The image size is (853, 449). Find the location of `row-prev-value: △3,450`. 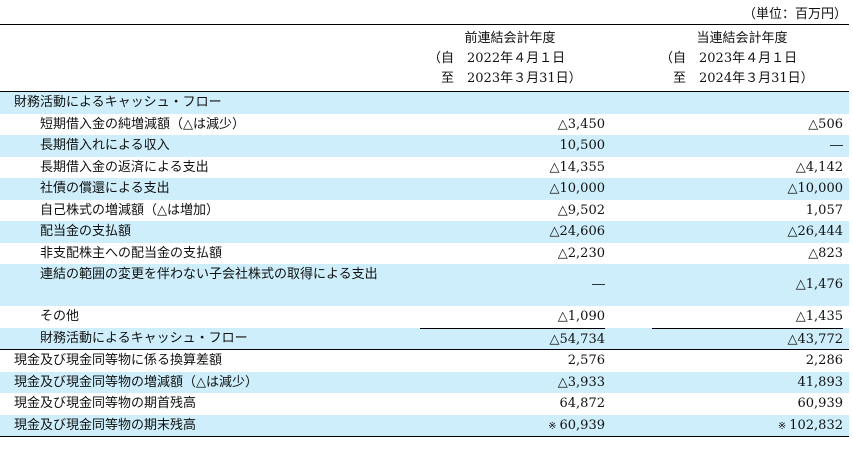

row-prev-value: △3,450 is located at coordinates (581, 124).